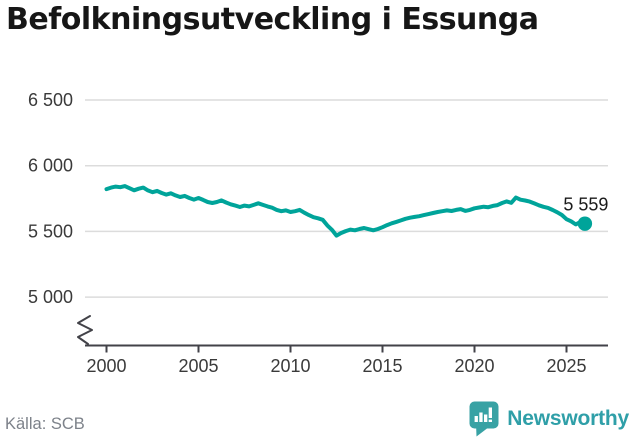 Image resolution: width=631 pixels, height=439 pixels. Describe the element at coordinates (198, 366) in the screenshot. I see `x-axis-label: 2005` at that location.